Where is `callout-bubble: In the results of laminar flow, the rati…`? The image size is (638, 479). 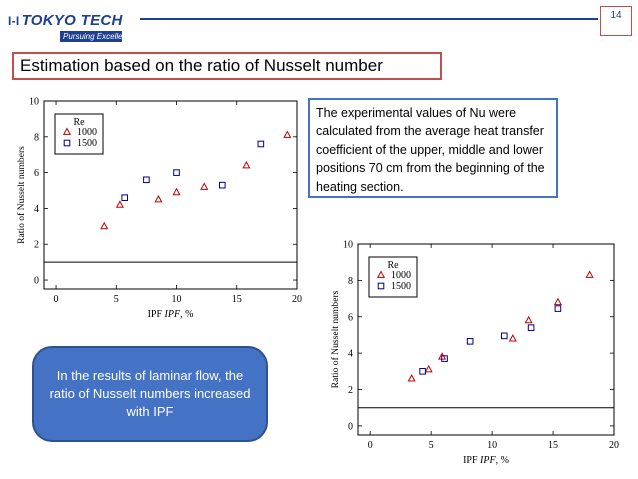 callout-bubble: In the results of laminar flow, the rati… is located at coordinates (150, 394).